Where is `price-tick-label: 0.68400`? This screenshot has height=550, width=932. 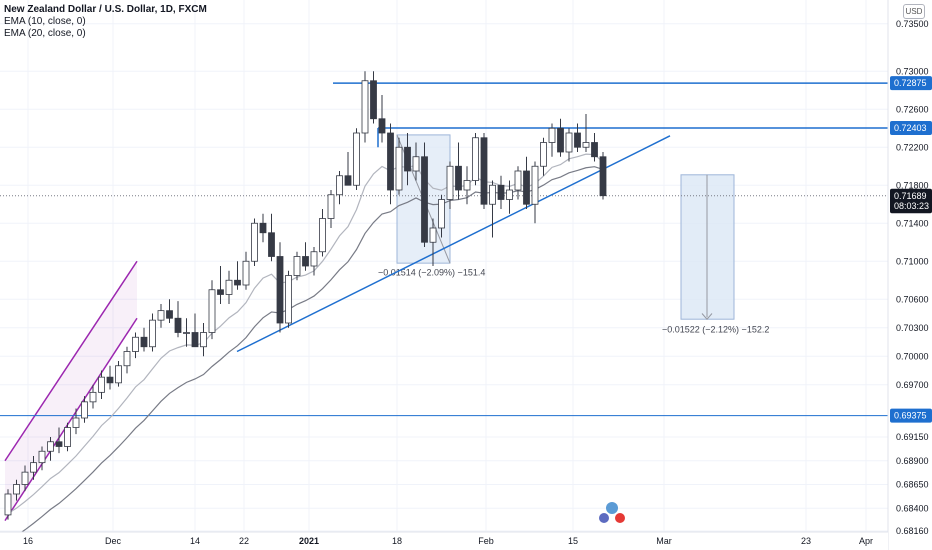 price-tick-label: 0.68400 is located at coordinates (912, 508).